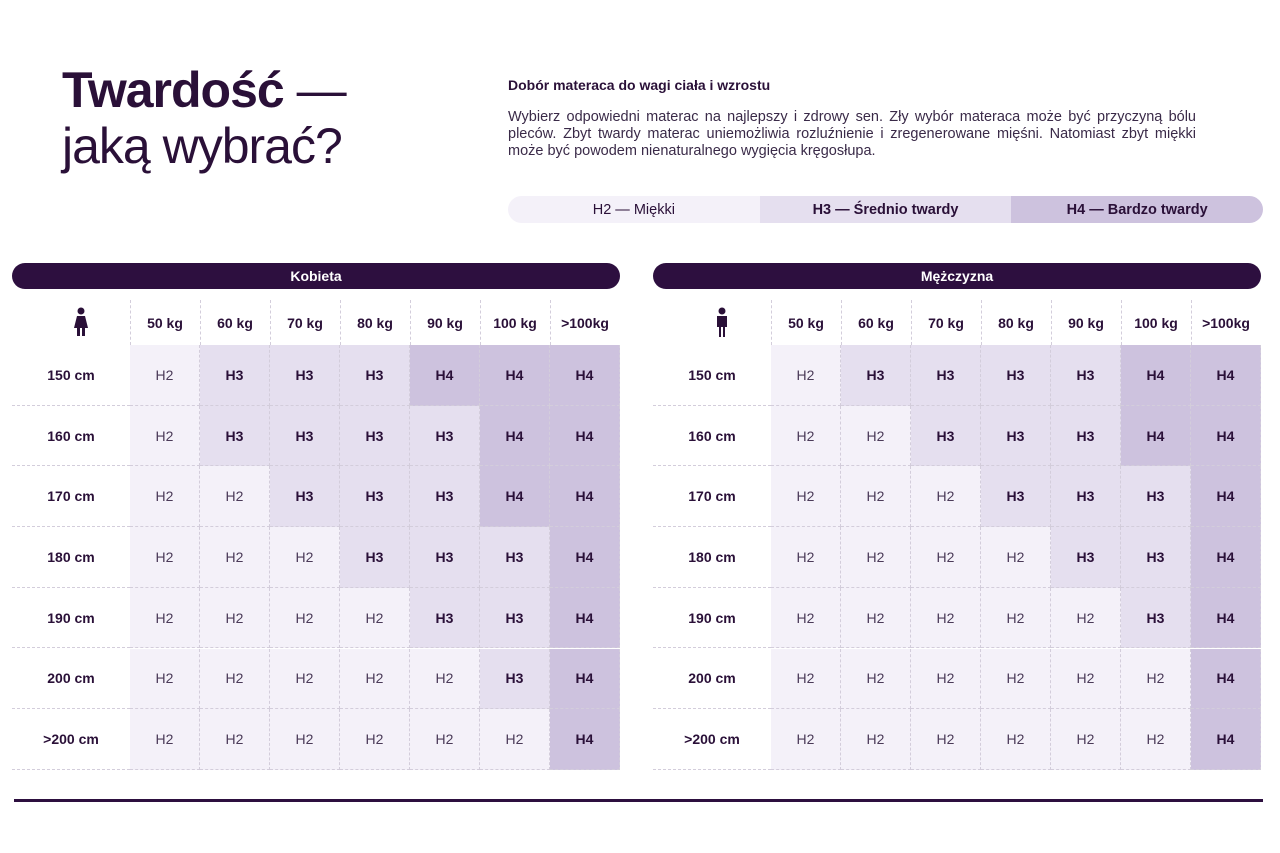  I want to click on weight-header: 80 kg, so click(1016, 322).